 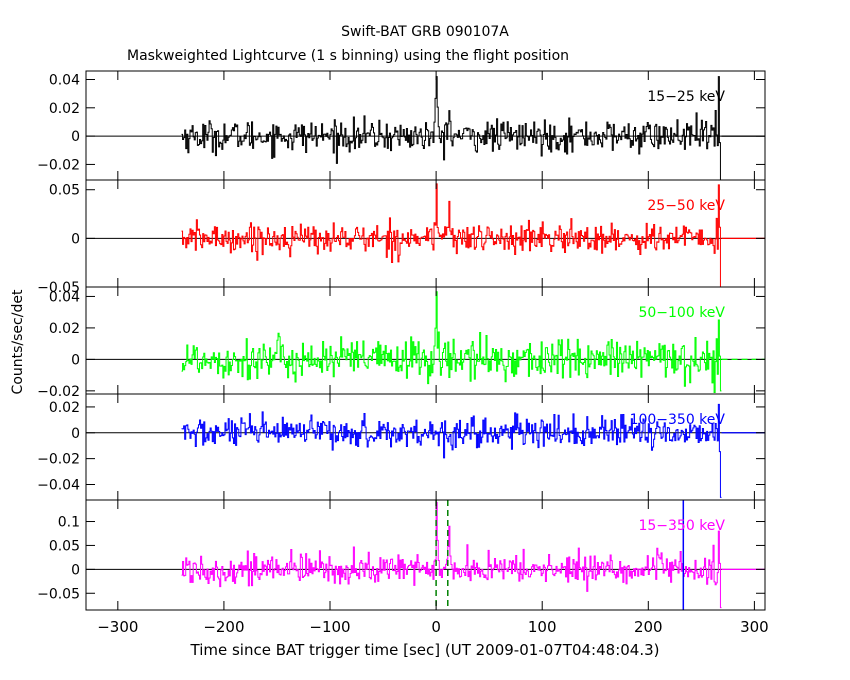 I want to click on panel-5: −0.05 0 0.05 0.1 15−350 keV, so click(x=401, y=555).